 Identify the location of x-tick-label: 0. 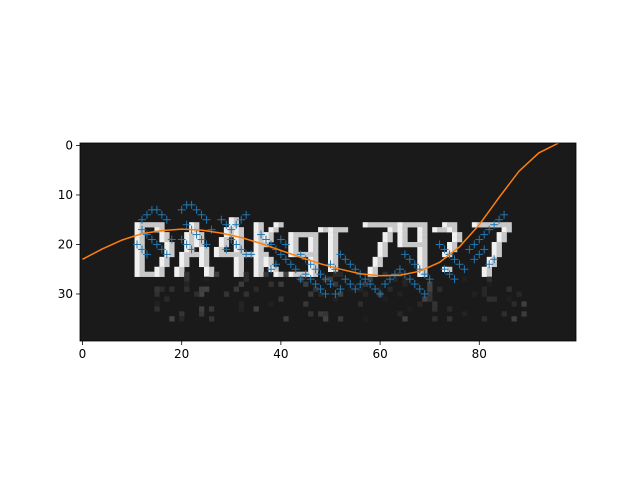
(83, 354).